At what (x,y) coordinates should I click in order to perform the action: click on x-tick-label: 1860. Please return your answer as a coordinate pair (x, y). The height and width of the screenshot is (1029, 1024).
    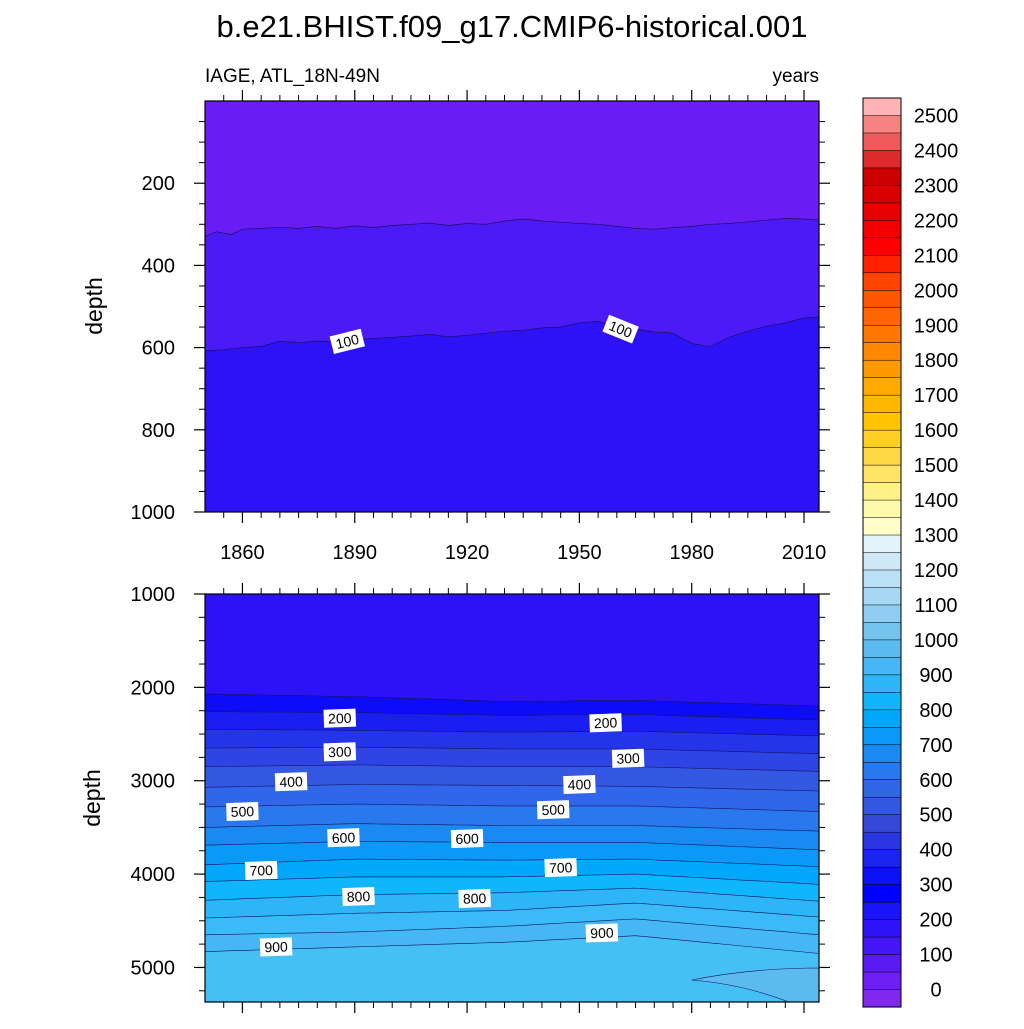
    Looking at the image, I should click on (242, 553).